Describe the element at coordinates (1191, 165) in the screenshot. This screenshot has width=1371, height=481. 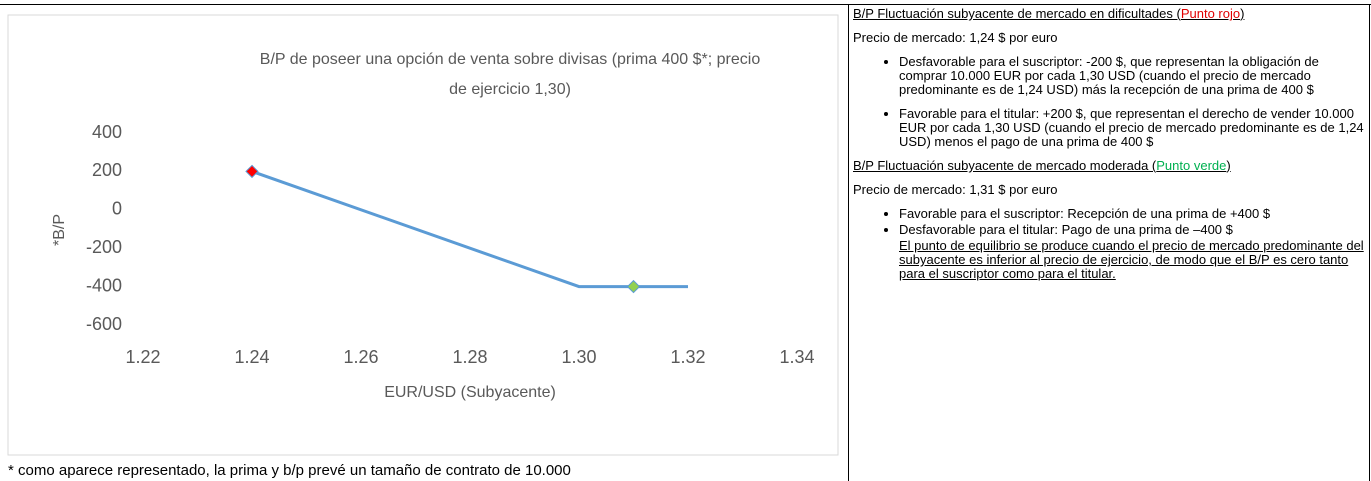
I see `heading-highlight: Punto verde` at that location.